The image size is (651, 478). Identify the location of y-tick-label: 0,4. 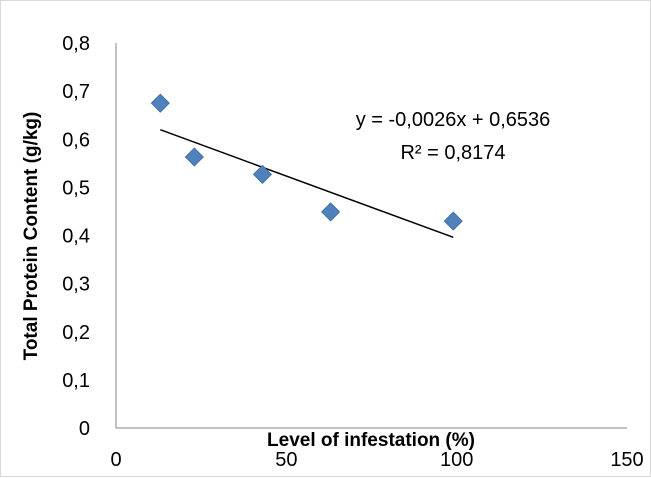
(76, 237).